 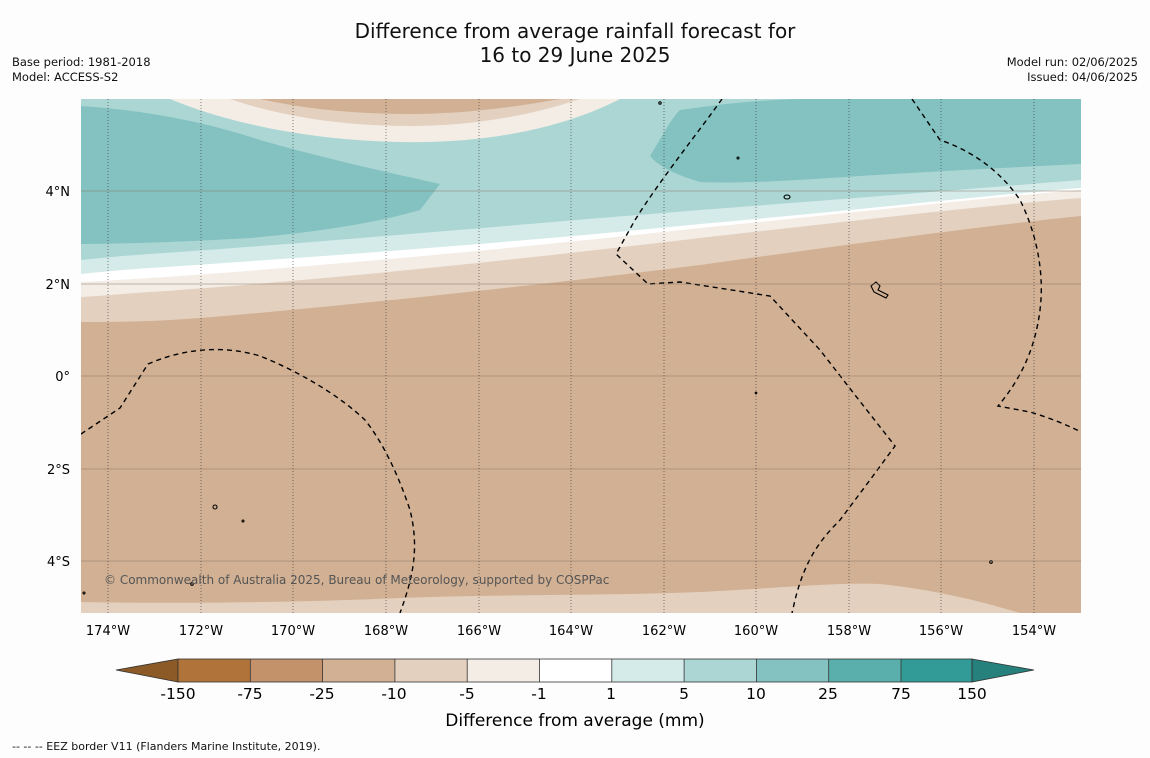 I want to click on lon-label: 174°W, so click(x=108, y=631).